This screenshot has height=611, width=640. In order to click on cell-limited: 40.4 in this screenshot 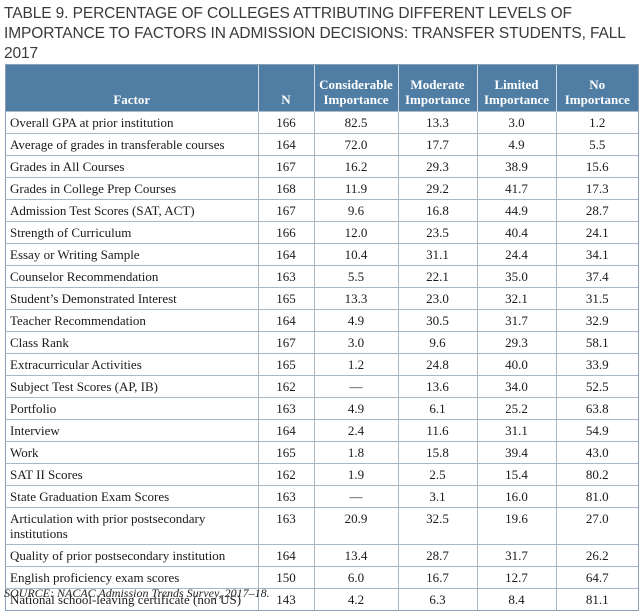, I will do `click(517, 232)`.